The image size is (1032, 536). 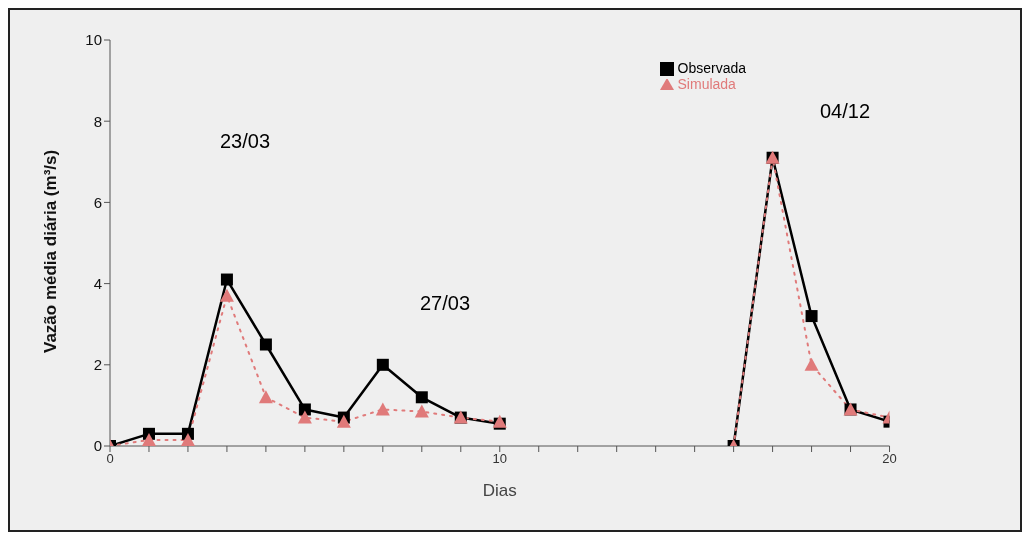 I want to click on x-tick-label: 20, so click(x=889, y=459).